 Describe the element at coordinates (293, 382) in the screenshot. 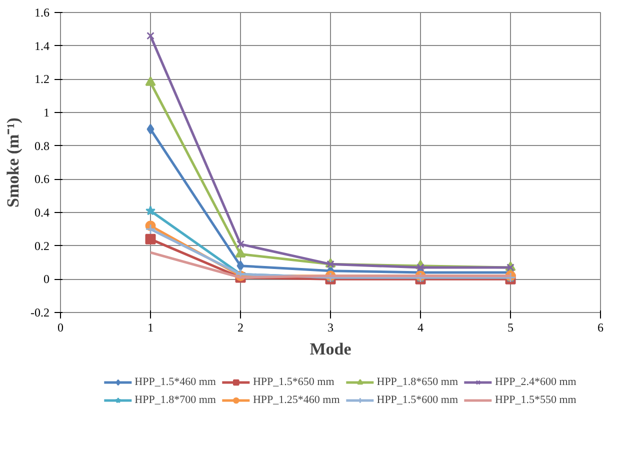

I see `legend-label: HPP_1.5*650 mm` at that location.